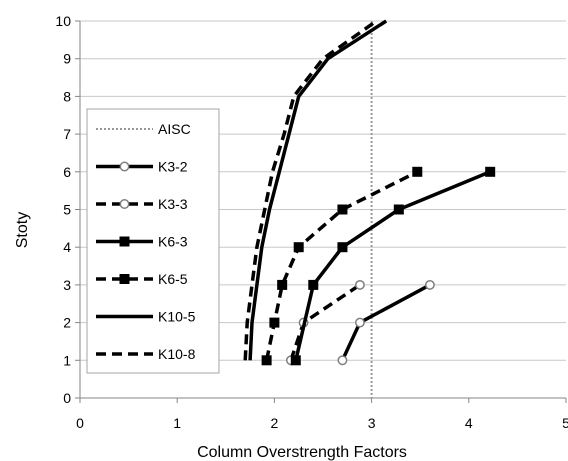 The image size is (568, 461). Describe the element at coordinates (22, 230) in the screenshot. I see `y-axis-label: Stoty` at that location.